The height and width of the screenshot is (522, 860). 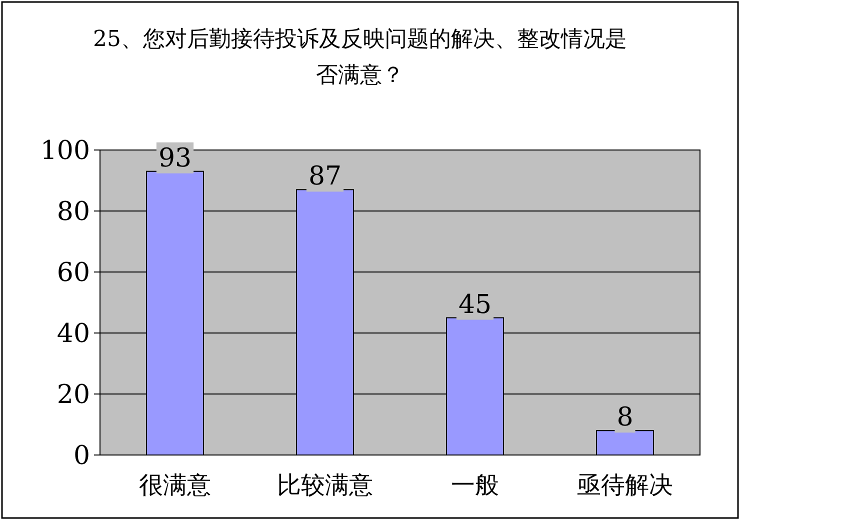 I want to click on y-tick-label: 100, so click(x=65, y=151).